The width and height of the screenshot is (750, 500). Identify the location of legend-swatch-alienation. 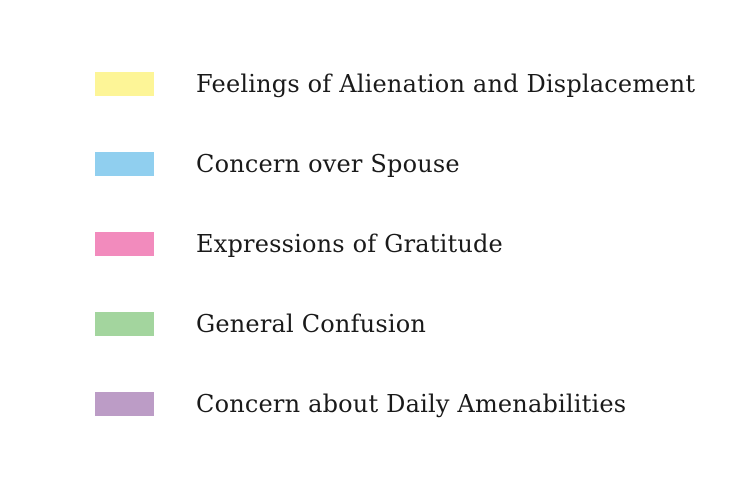
(124, 84).